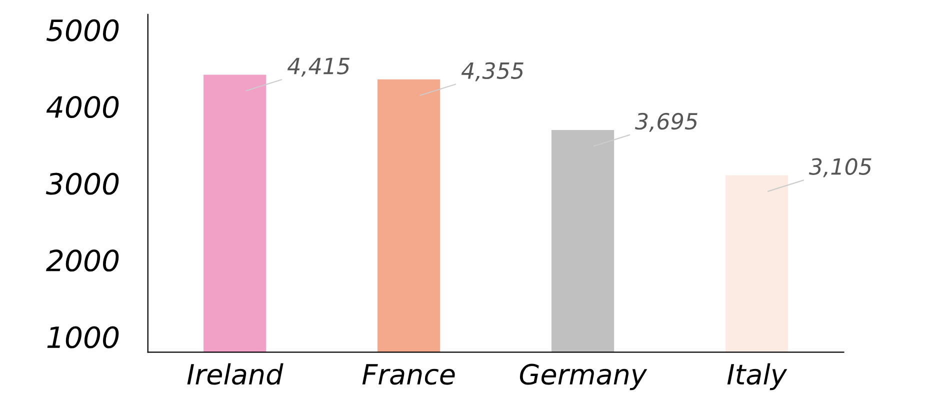 The width and height of the screenshot is (948, 402). I want to click on x-tick-label: Italy, so click(757, 376).